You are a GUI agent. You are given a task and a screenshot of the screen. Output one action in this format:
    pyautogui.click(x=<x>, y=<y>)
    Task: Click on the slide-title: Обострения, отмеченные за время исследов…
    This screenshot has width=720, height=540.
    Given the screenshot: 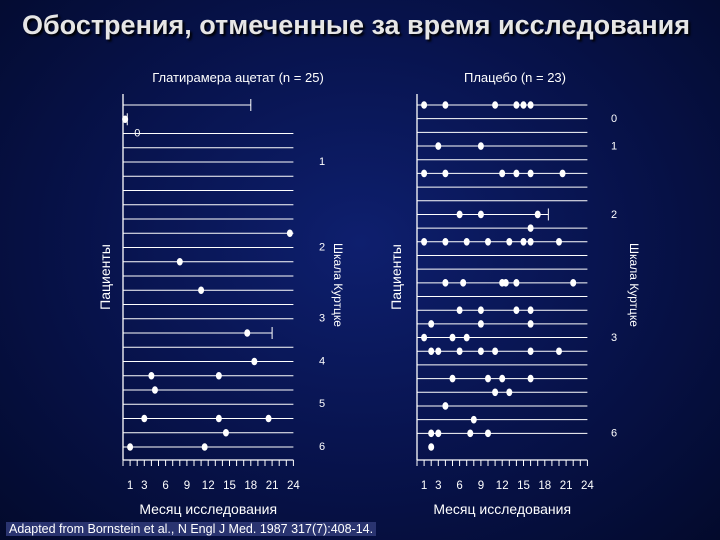 What is the action you would take?
    pyautogui.click(x=356, y=25)
    